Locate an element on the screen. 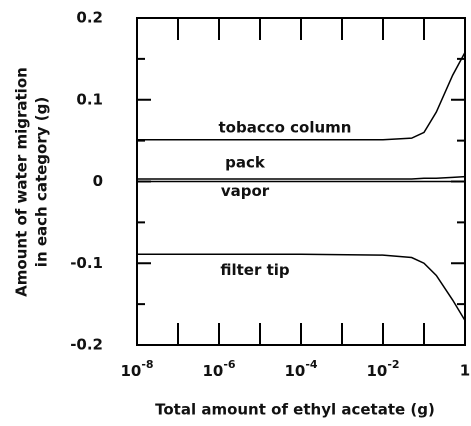 This screenshot has width=471, height=426. series-label: tobacco column is located at coordinates (285, 127).